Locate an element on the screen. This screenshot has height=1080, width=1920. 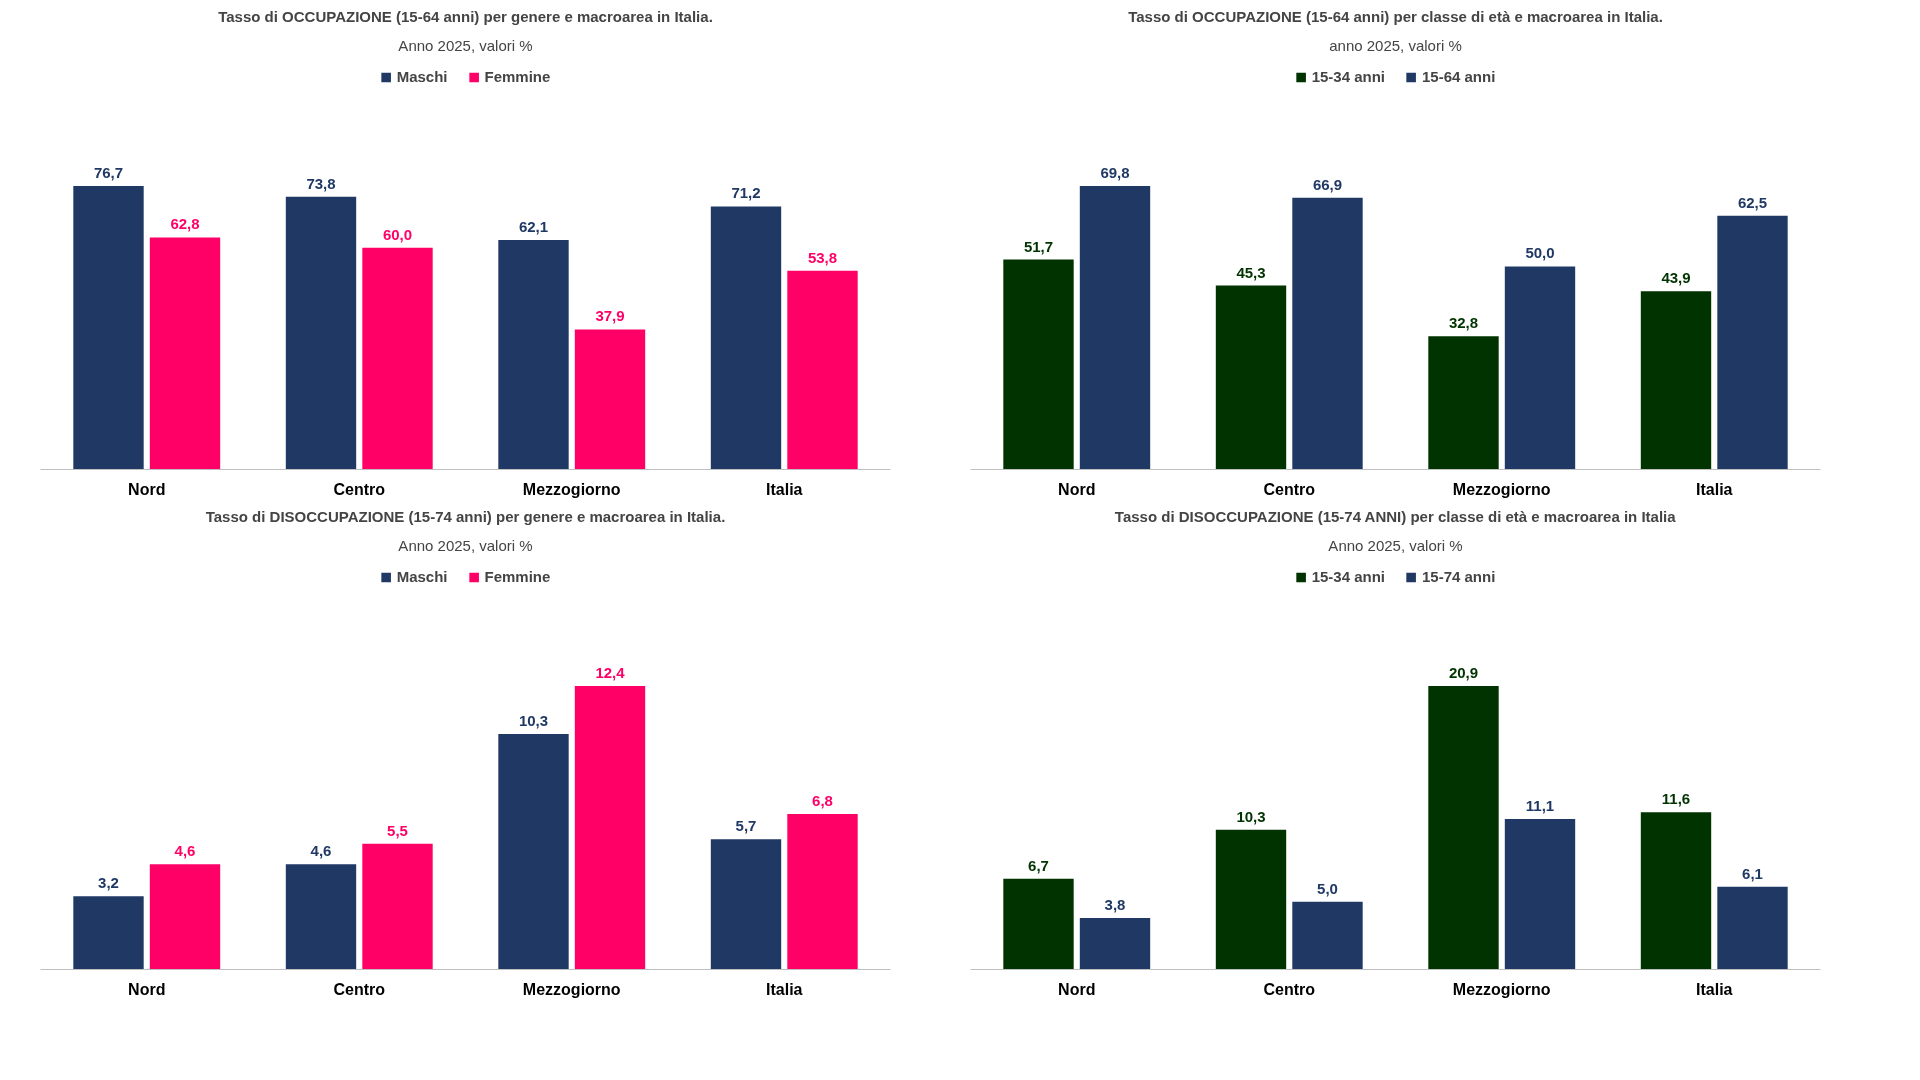
data-label: 11,1 is located at coordinates (1540, 805).